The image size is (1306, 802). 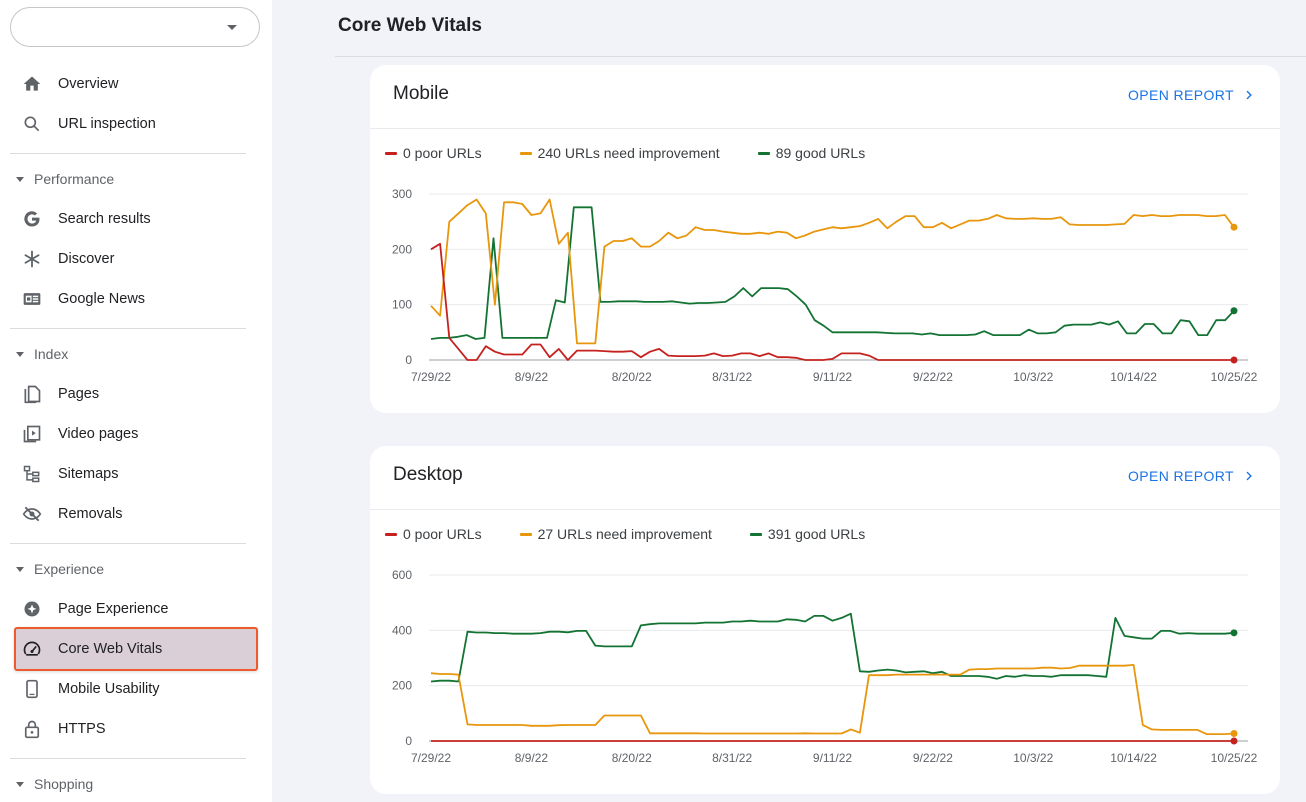 I want to click on section-experience: Experience, so click(x=59, y=569).